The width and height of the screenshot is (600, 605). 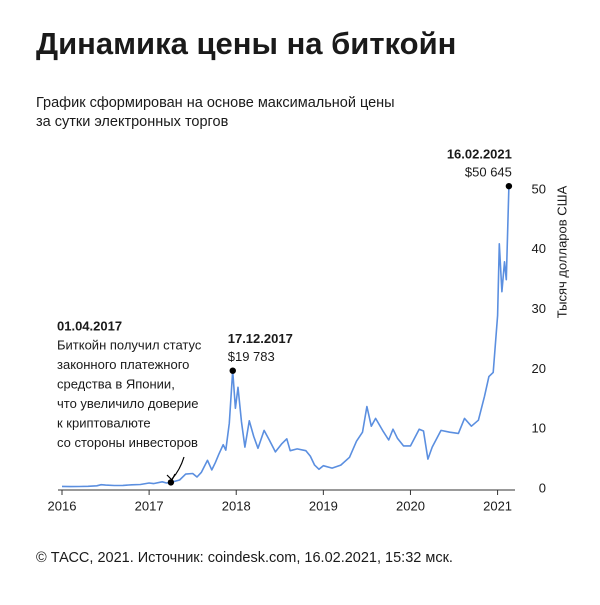 What do you see at coordinates (539, 368) in the screenshot?
I see `y-tick-label: 20` at bounding box center [539, 368].